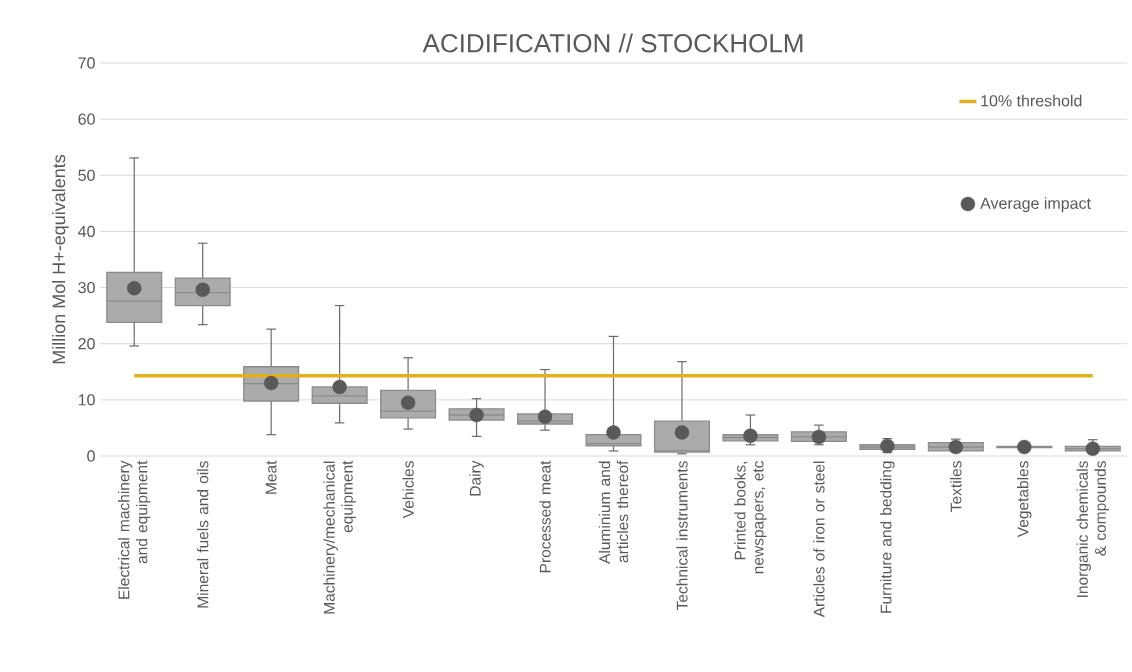 The image size is (1132, 672). What do you see at coordinates (86, 344) in the screenshot?
I see `y-tick-label: 20` at bounding box center [86, 344].